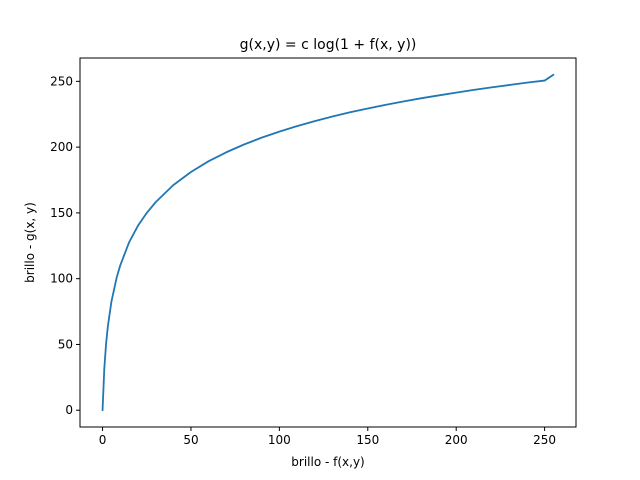  I want to click on y-tick-label: 200, so click(61, 147).